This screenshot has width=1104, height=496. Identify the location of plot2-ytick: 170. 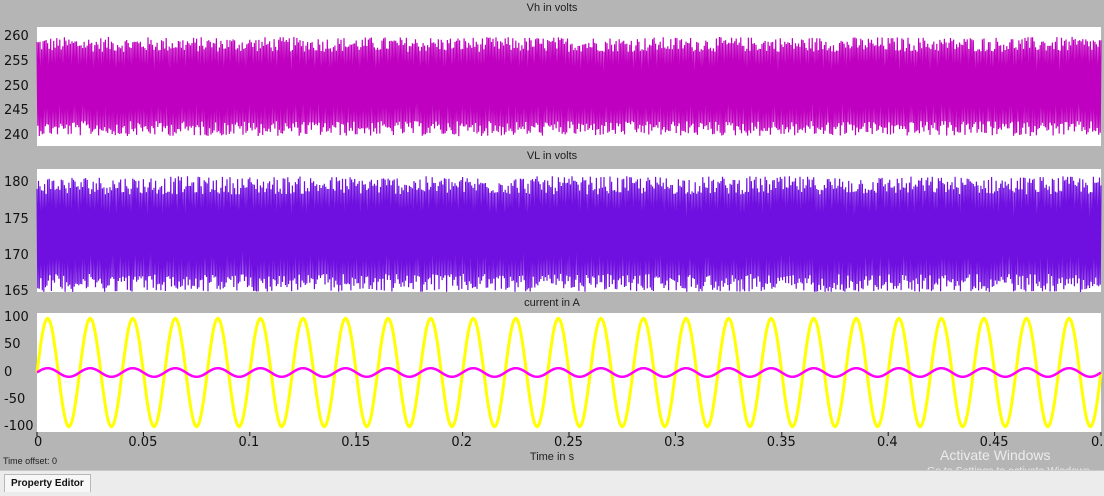
(16, 255).